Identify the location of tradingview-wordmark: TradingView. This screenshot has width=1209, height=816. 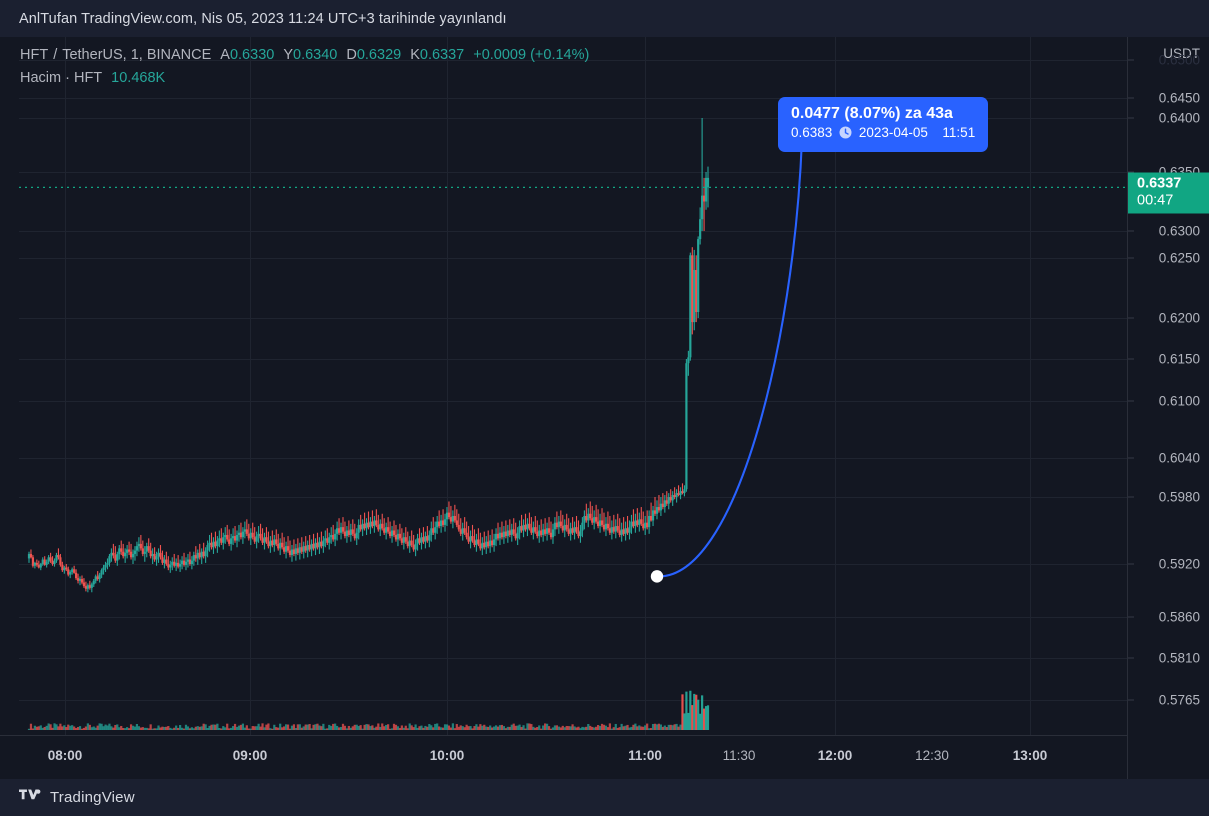
(92, 797).